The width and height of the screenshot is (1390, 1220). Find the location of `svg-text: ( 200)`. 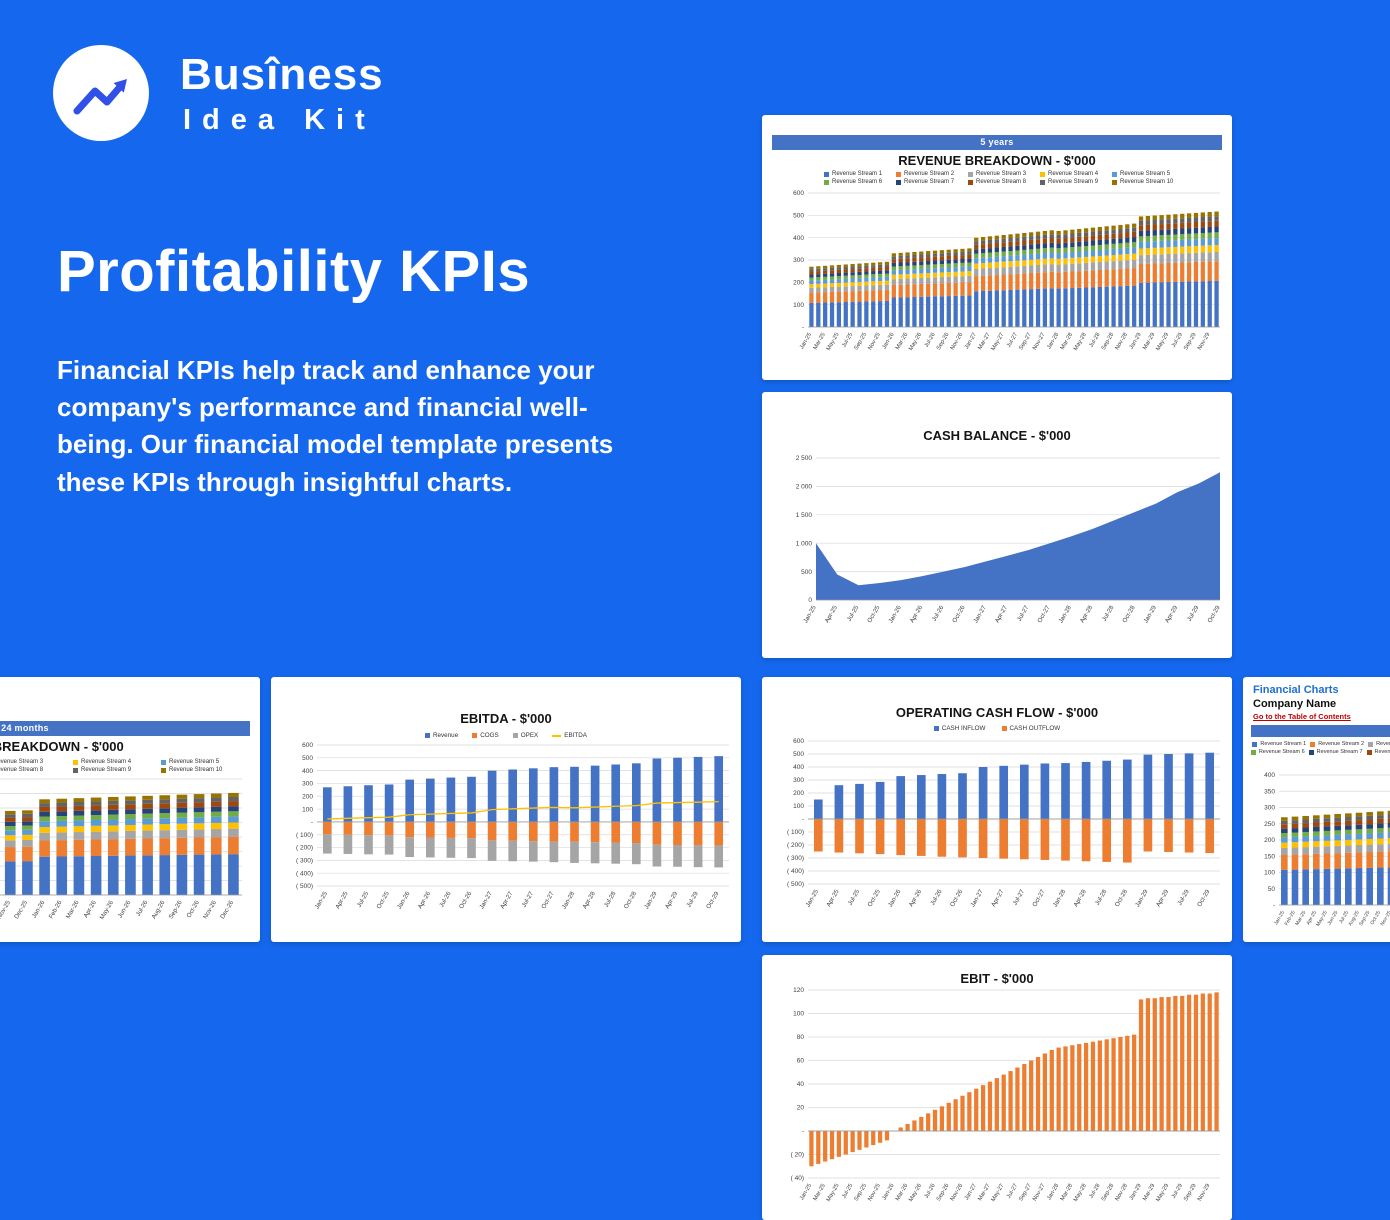

svg-text: ( 200) is located at coordinates (304, 848).